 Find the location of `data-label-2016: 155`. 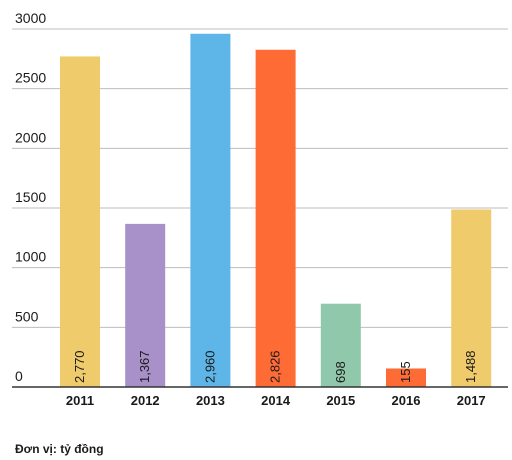

data-label-2016: 155 is located at coordinates (405, 372).